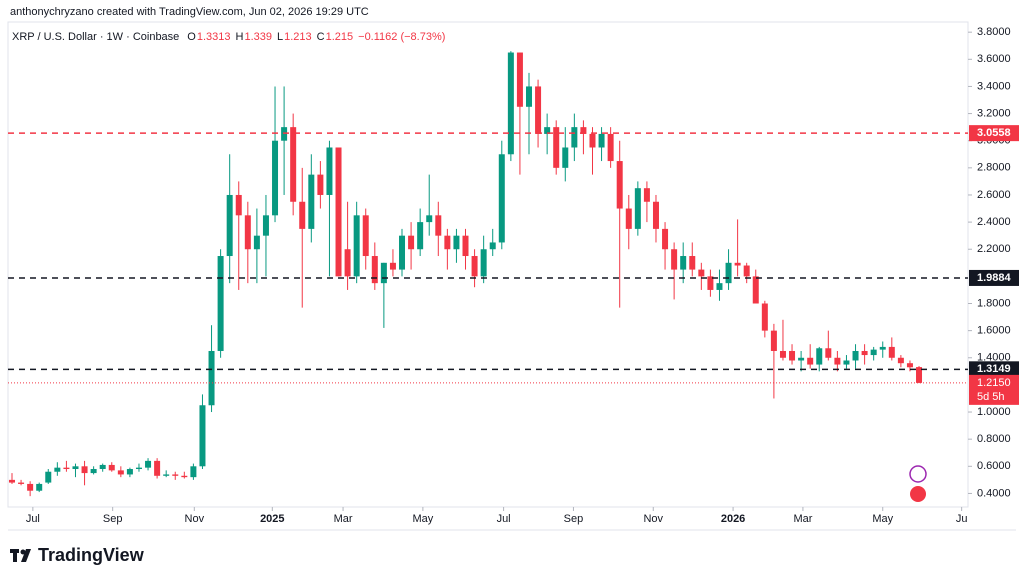  Describe the element at coordinates (994, 222) in the screenshot. I see `y-tick-label: 2.4000` at that location.